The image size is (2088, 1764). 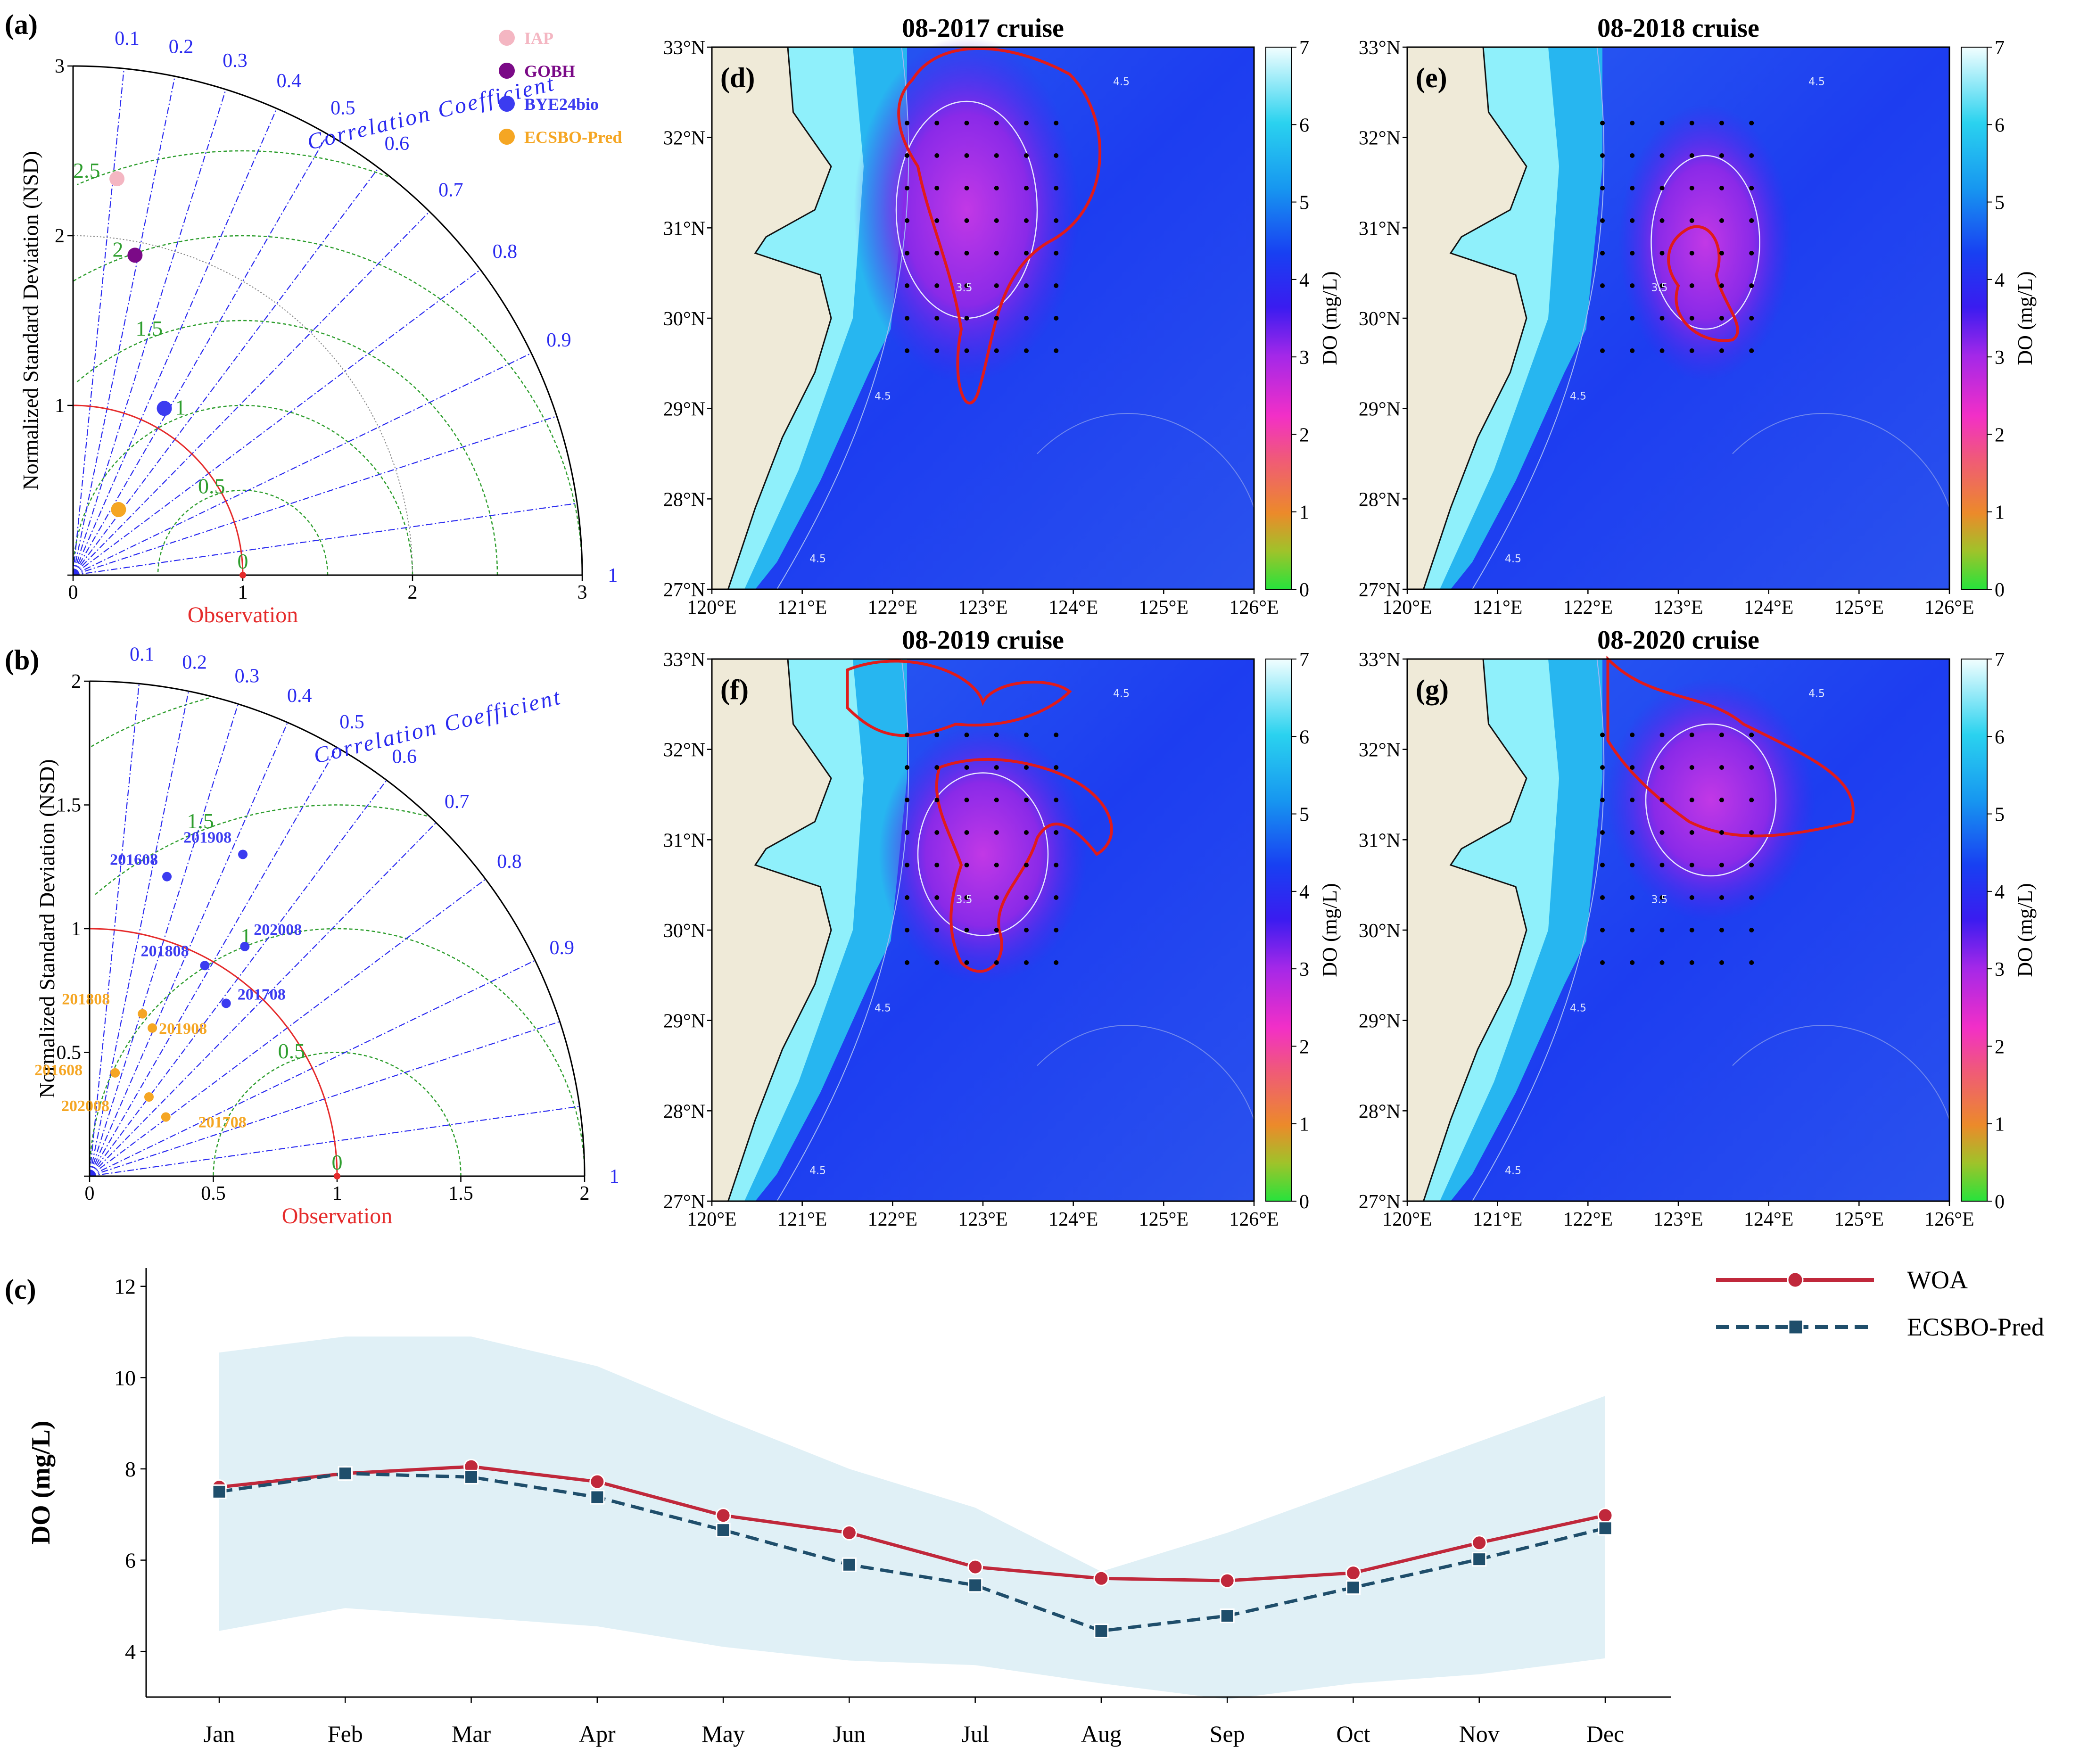 I want to click on x-tick-label: 2, so click(x=413, y=592).